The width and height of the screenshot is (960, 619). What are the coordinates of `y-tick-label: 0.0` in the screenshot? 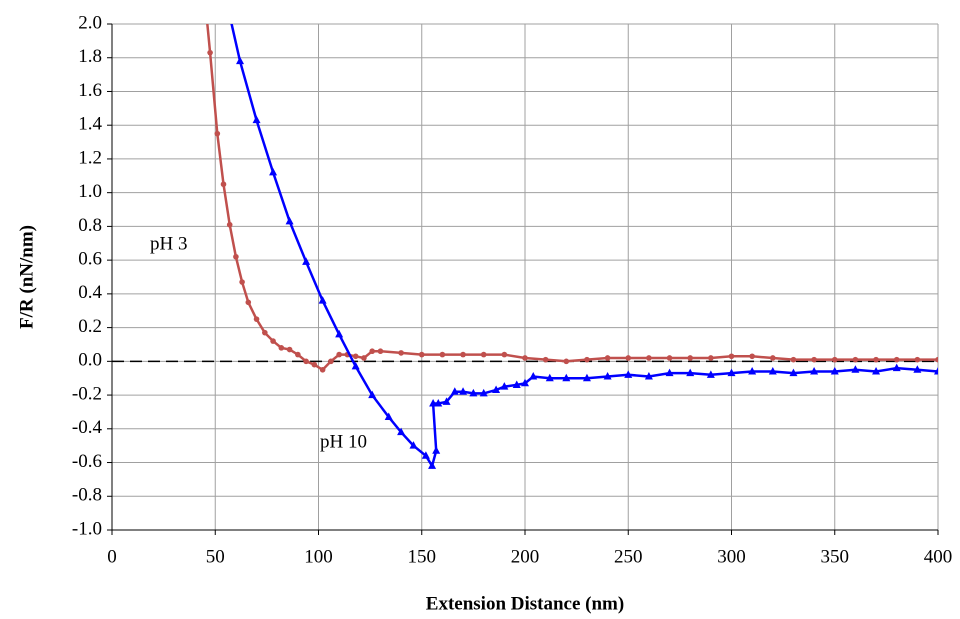 It's located at (90, 360).